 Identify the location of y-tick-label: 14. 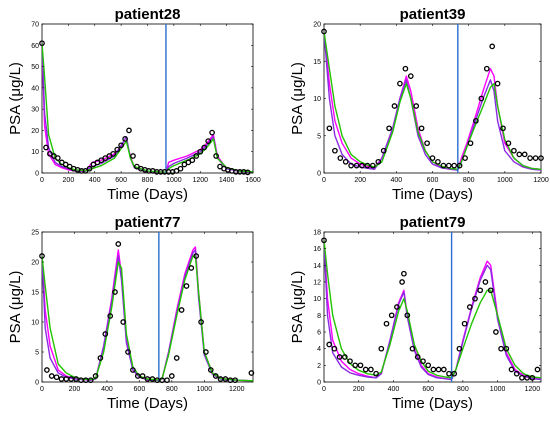
(317, 266).